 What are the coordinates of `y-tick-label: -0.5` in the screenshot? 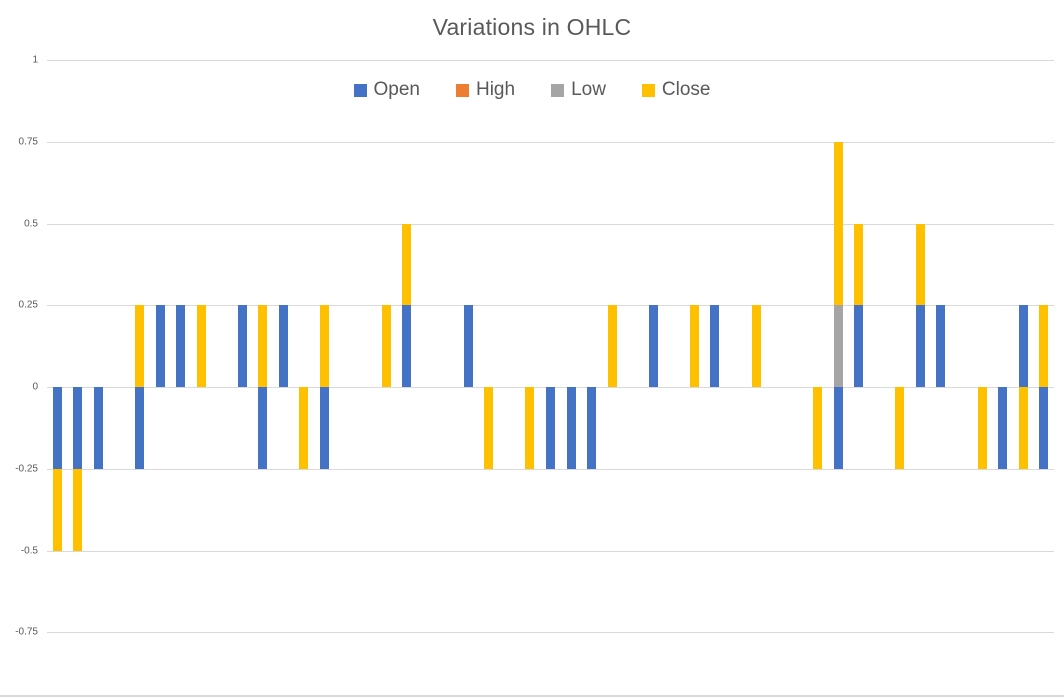 It's located at (29, 550).